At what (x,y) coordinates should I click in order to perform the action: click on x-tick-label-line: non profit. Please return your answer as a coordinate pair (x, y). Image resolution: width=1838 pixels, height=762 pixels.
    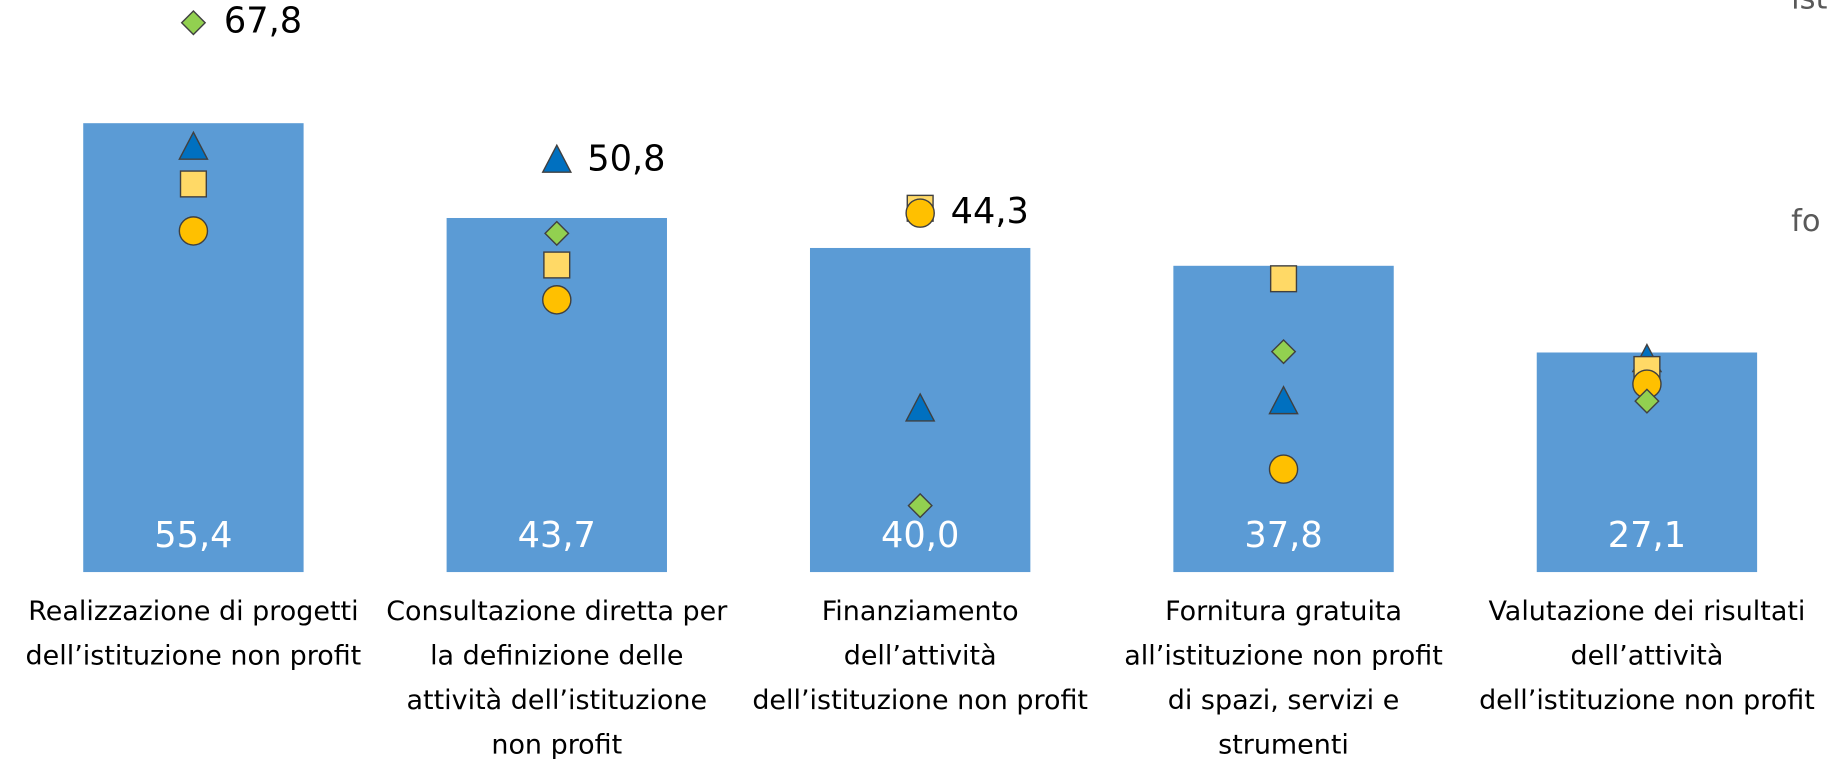
    Looking at the image, I should click on (556, 744).